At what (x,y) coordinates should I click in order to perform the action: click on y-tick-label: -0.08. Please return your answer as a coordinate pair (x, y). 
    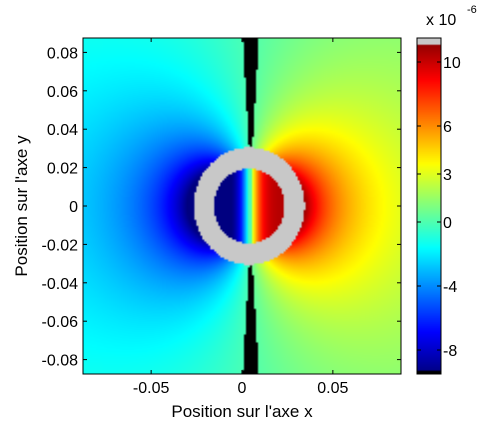
    Looking at the image, I should click on (60, 361).